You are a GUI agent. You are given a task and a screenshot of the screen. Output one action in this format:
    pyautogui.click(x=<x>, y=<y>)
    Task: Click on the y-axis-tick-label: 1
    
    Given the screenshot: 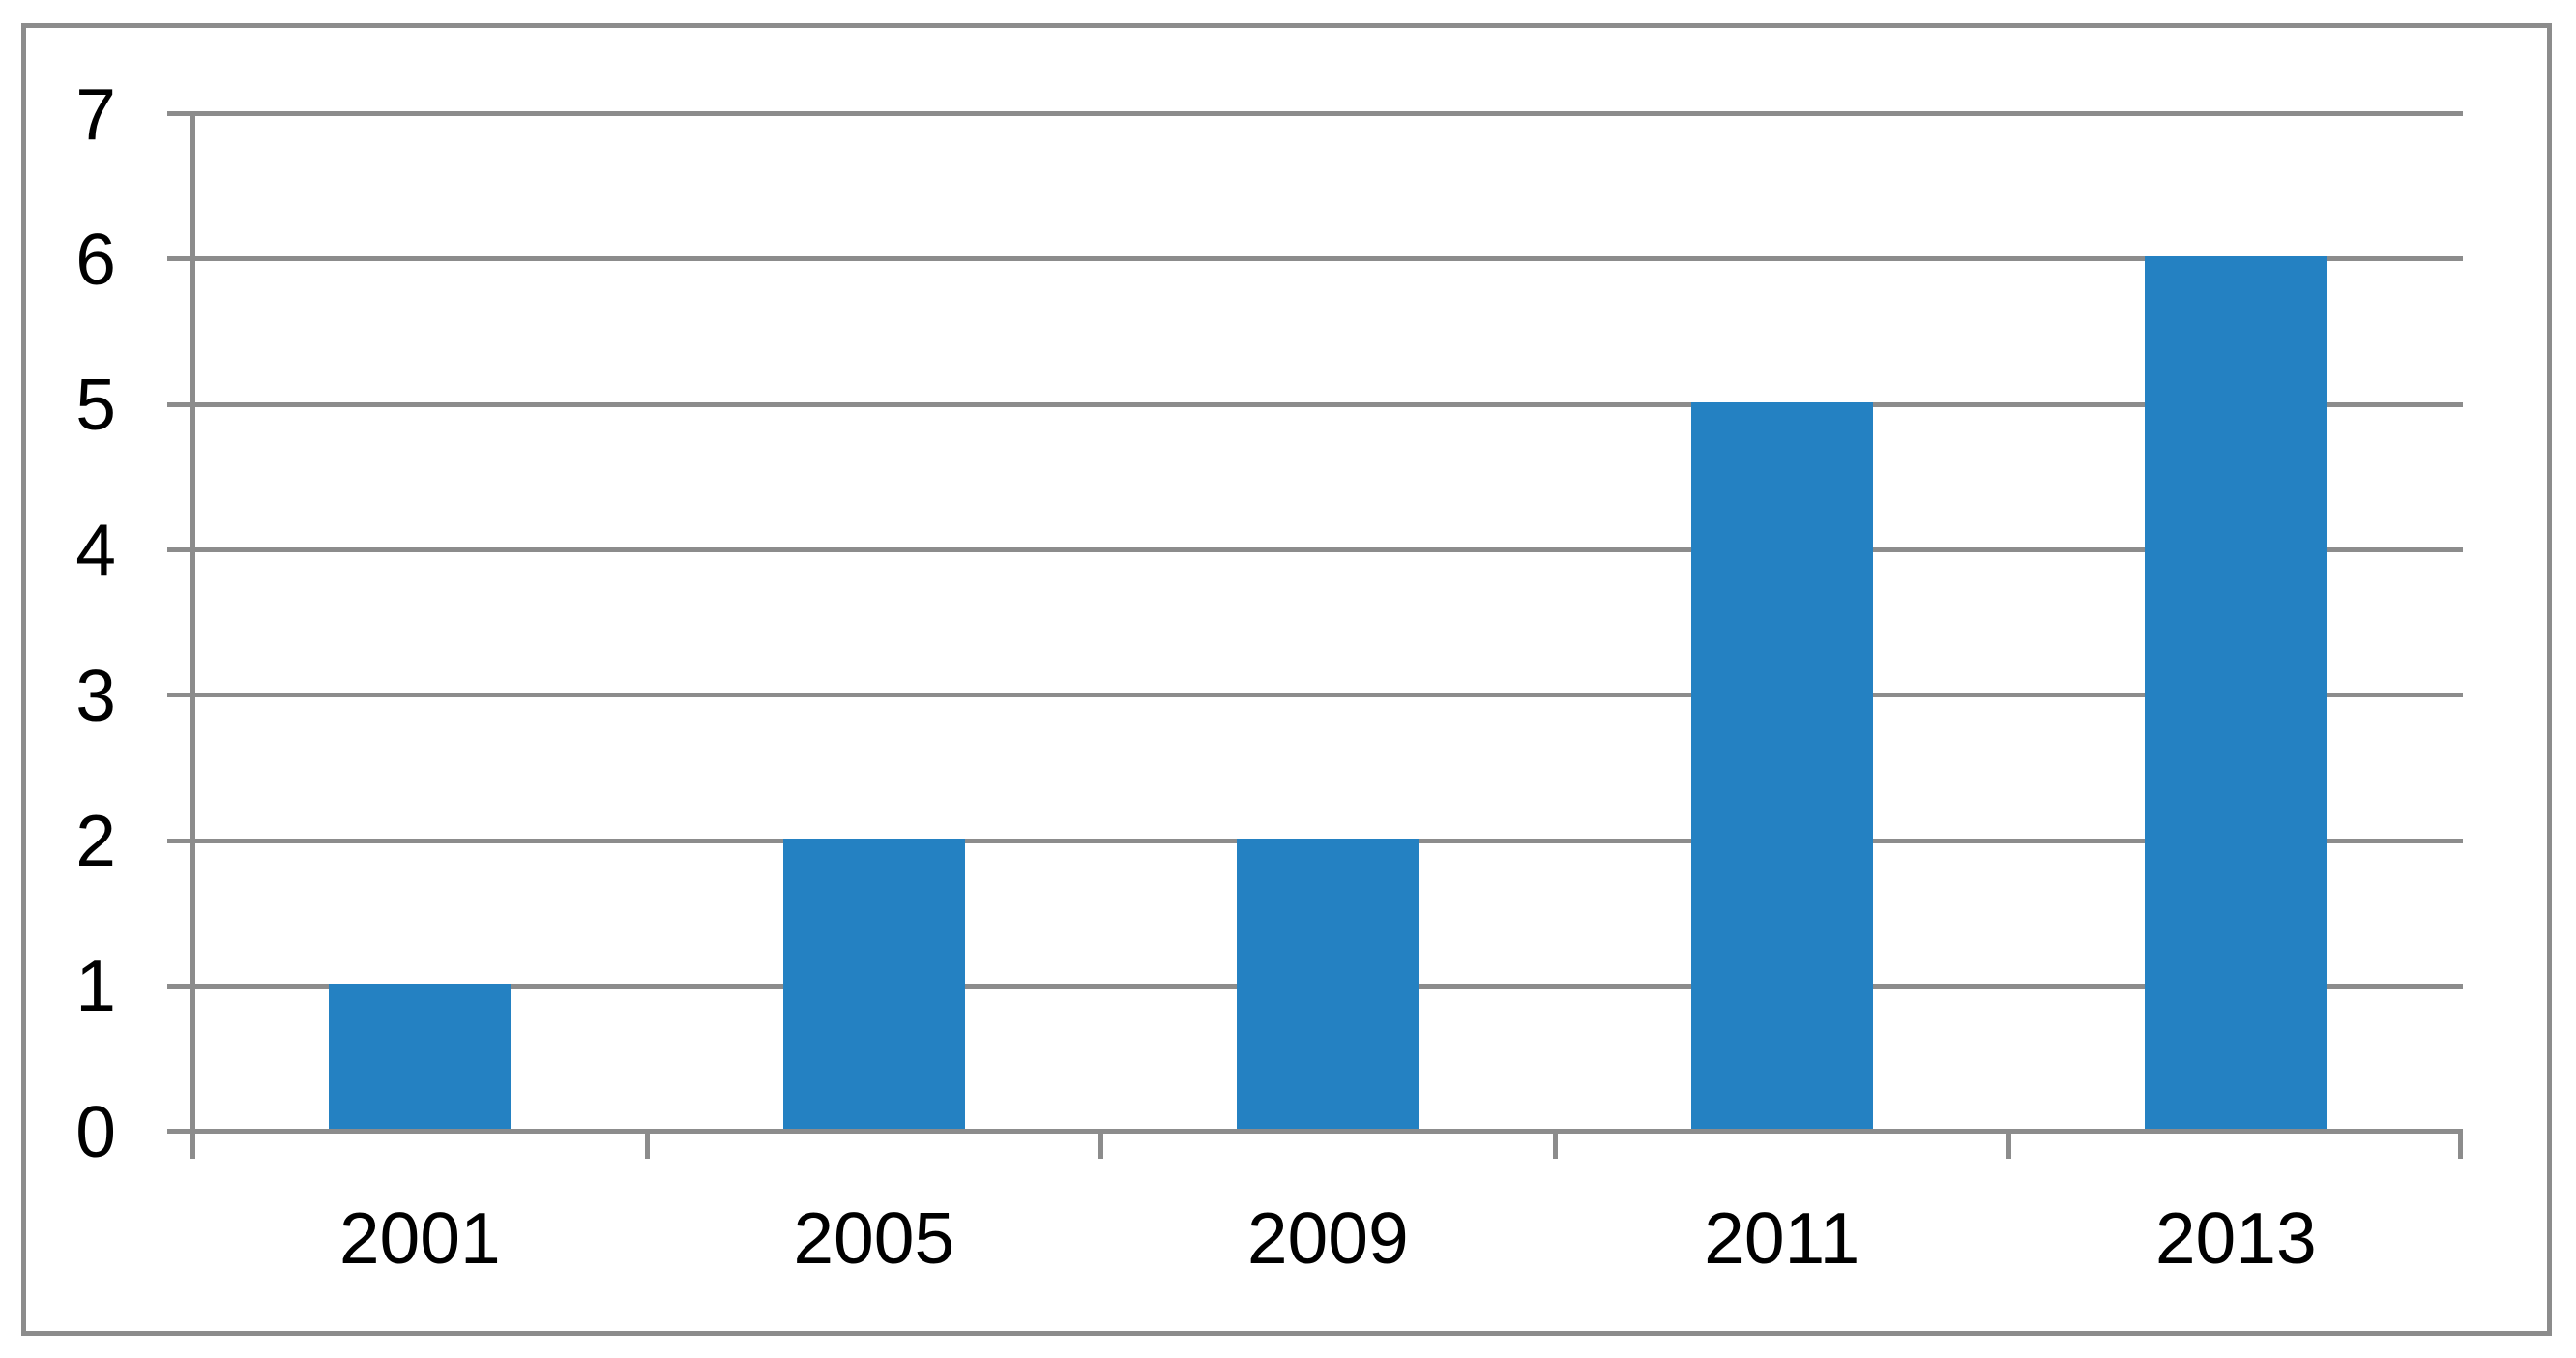 What is the action you would take?
    pyautogui.click(x=95, y=986)
    